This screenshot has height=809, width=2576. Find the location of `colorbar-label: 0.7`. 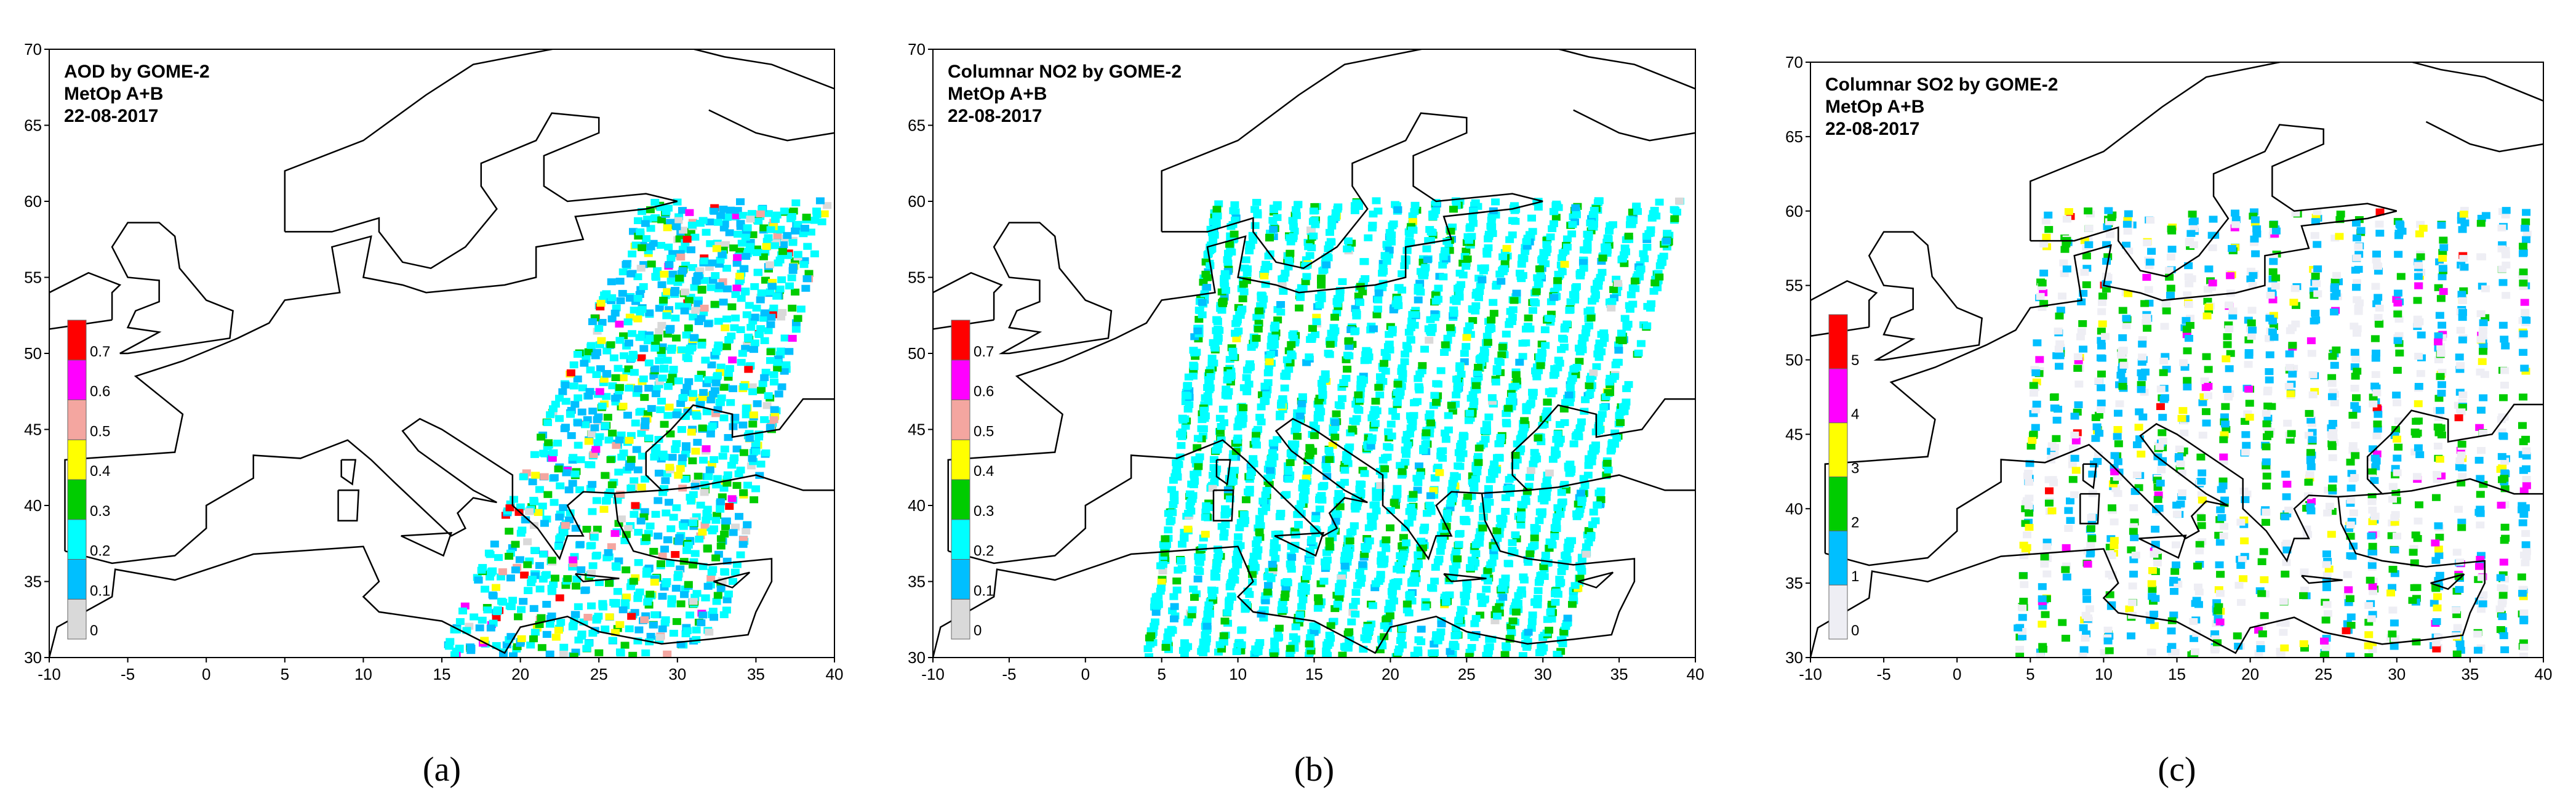

colorbar-label: 0.7 is located at coordinates (984, 352).